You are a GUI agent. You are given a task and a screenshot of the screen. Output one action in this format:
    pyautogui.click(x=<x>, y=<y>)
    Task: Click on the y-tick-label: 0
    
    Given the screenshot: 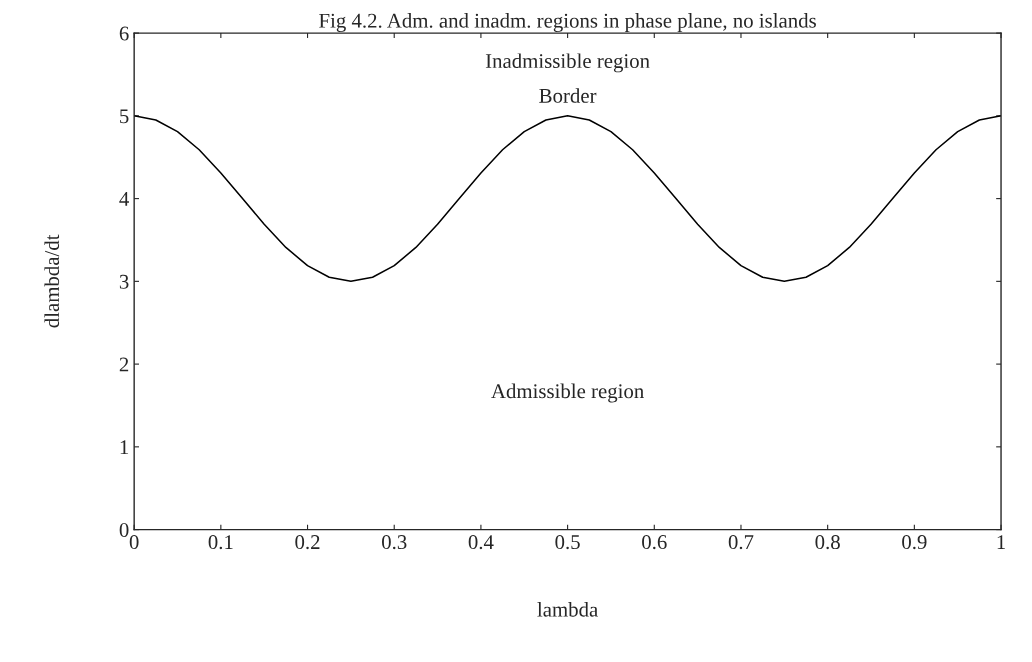 What is the action you would take?
    pyautogui.click(x=124, y=530)
    